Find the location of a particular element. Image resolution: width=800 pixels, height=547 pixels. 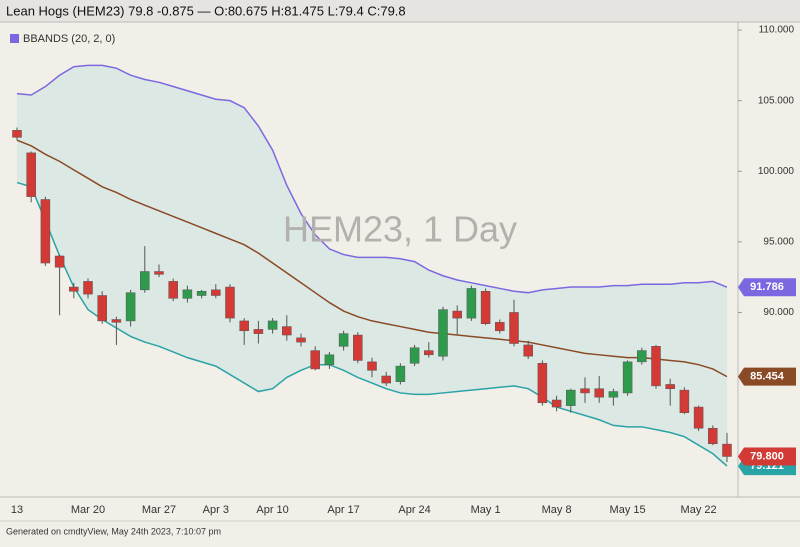

price-badge-label: 91.786 is located at coordinates (767, 287).